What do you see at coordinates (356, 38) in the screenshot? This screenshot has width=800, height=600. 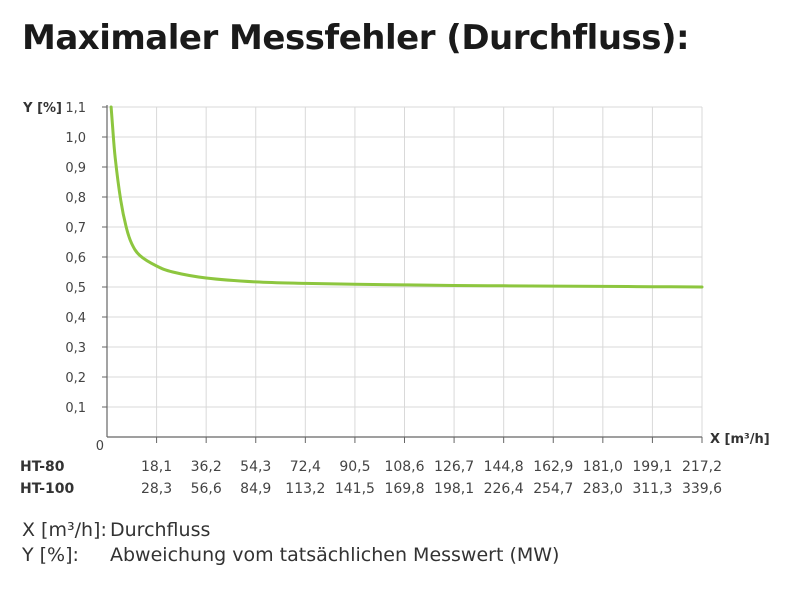 I see `chart-title: Maximaler Messfehler (Durchfluss):` at bounding box center [356, 38].